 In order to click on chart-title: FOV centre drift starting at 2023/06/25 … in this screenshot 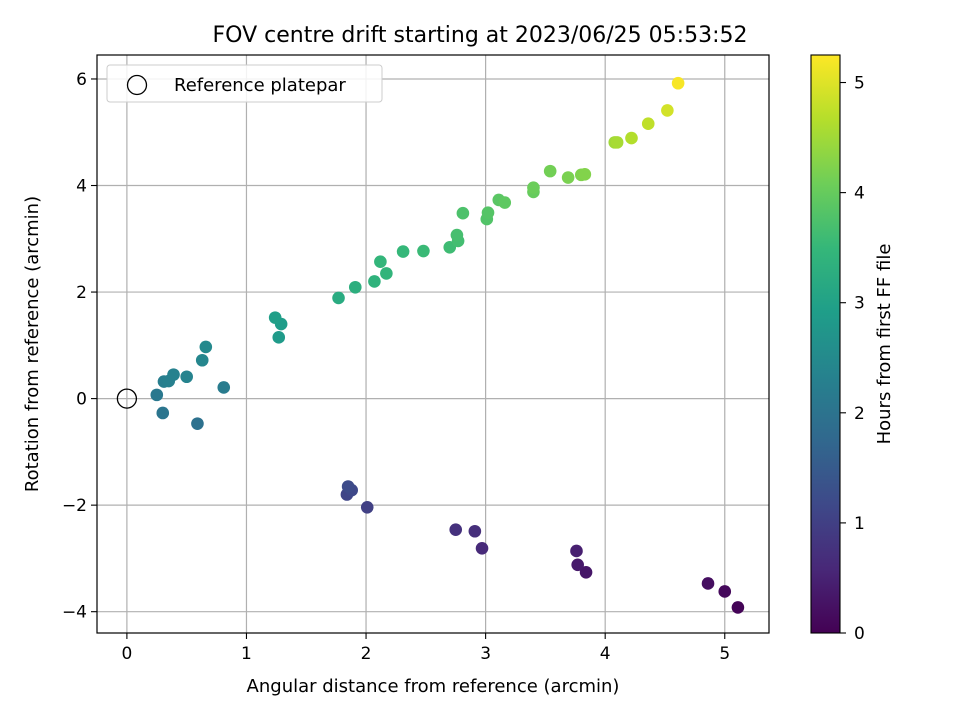, I will do `click(480, 35)`.